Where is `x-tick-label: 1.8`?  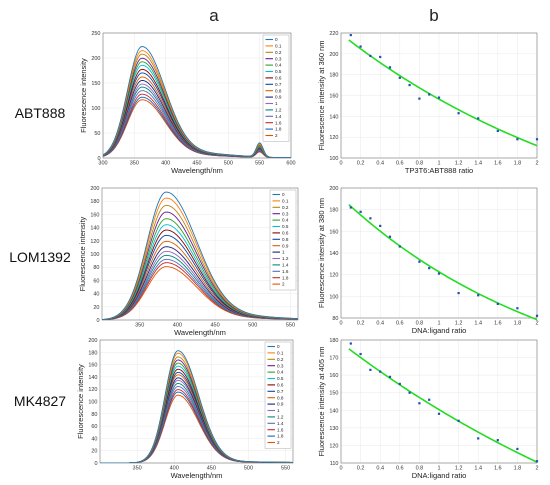
x-tick-label: 1.8 is located at coordinates (518, 324).